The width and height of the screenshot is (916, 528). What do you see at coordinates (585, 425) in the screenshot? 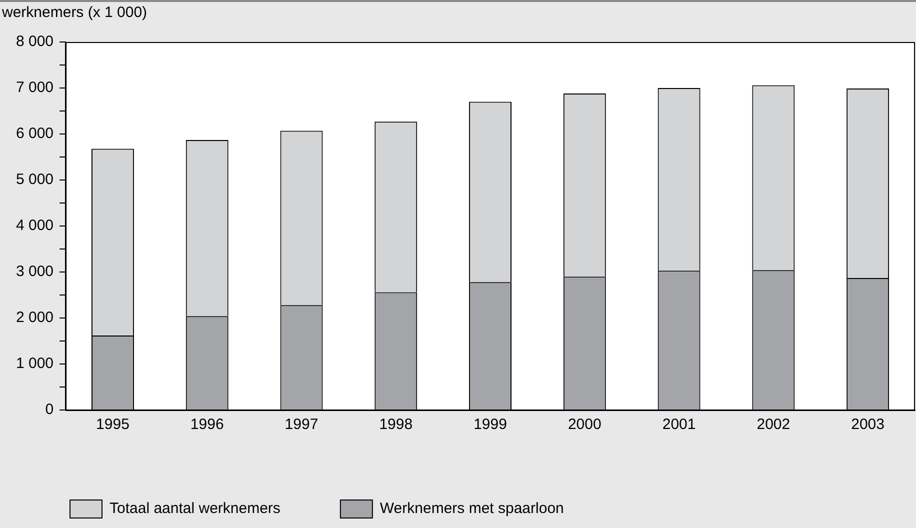
I see `x-tick-label: 2000` at bounding box center [585, 425].